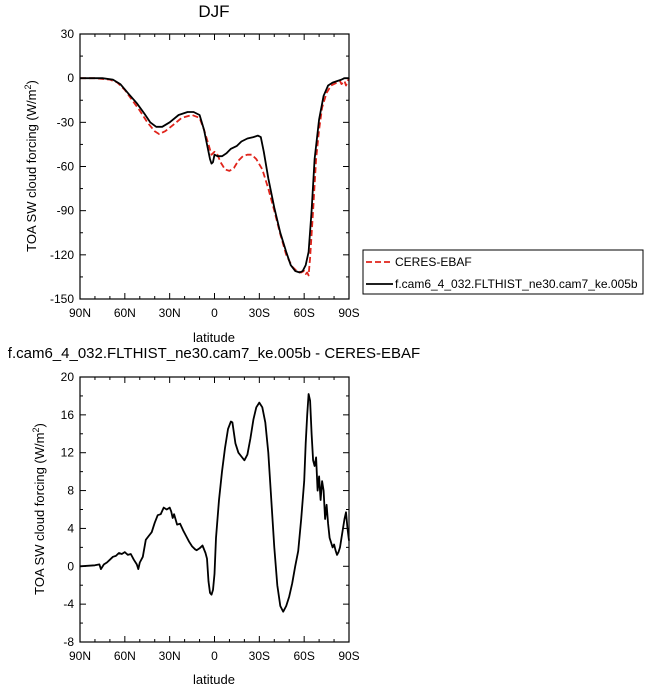 This screenshot has width=648, height=690. Describe the element at coordinates (259, 313) in the screenshot. I see `panel1-x-tick-label: 30S` at that location.